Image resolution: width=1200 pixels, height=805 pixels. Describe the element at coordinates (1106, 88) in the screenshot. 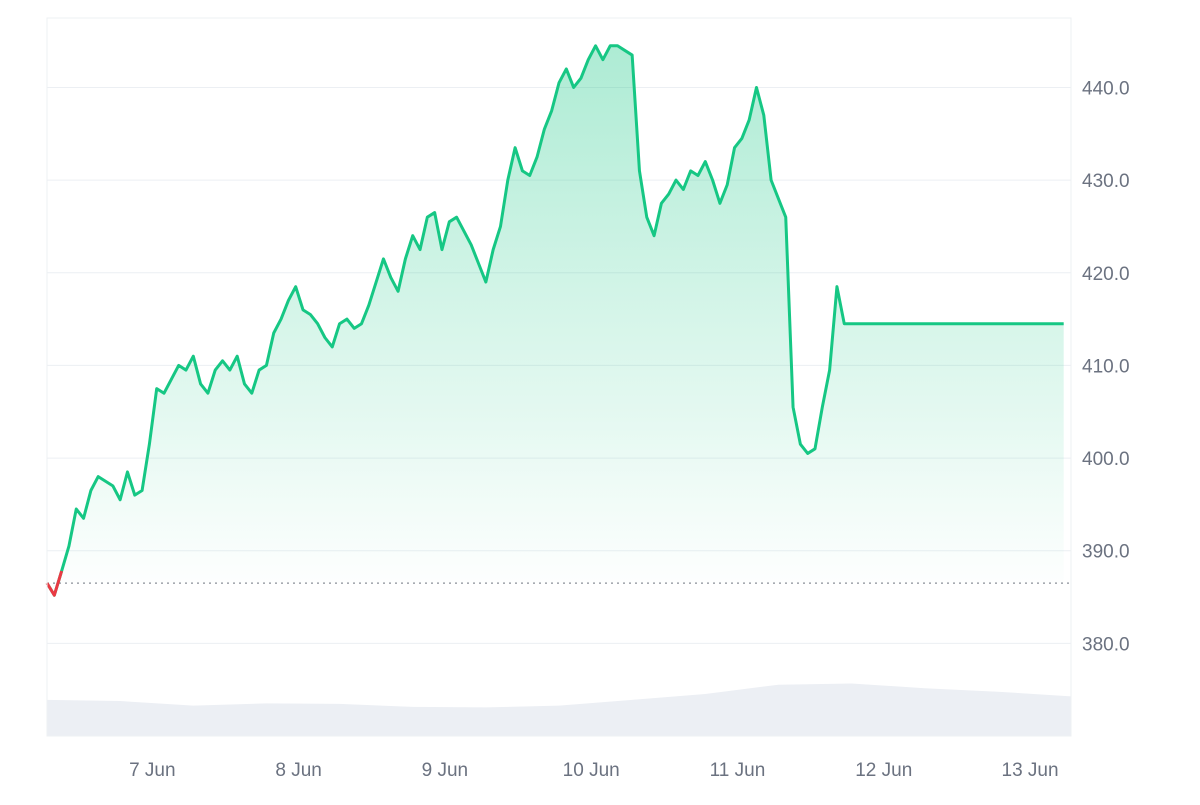

I see `y-tick-label: 440.0` at that location.